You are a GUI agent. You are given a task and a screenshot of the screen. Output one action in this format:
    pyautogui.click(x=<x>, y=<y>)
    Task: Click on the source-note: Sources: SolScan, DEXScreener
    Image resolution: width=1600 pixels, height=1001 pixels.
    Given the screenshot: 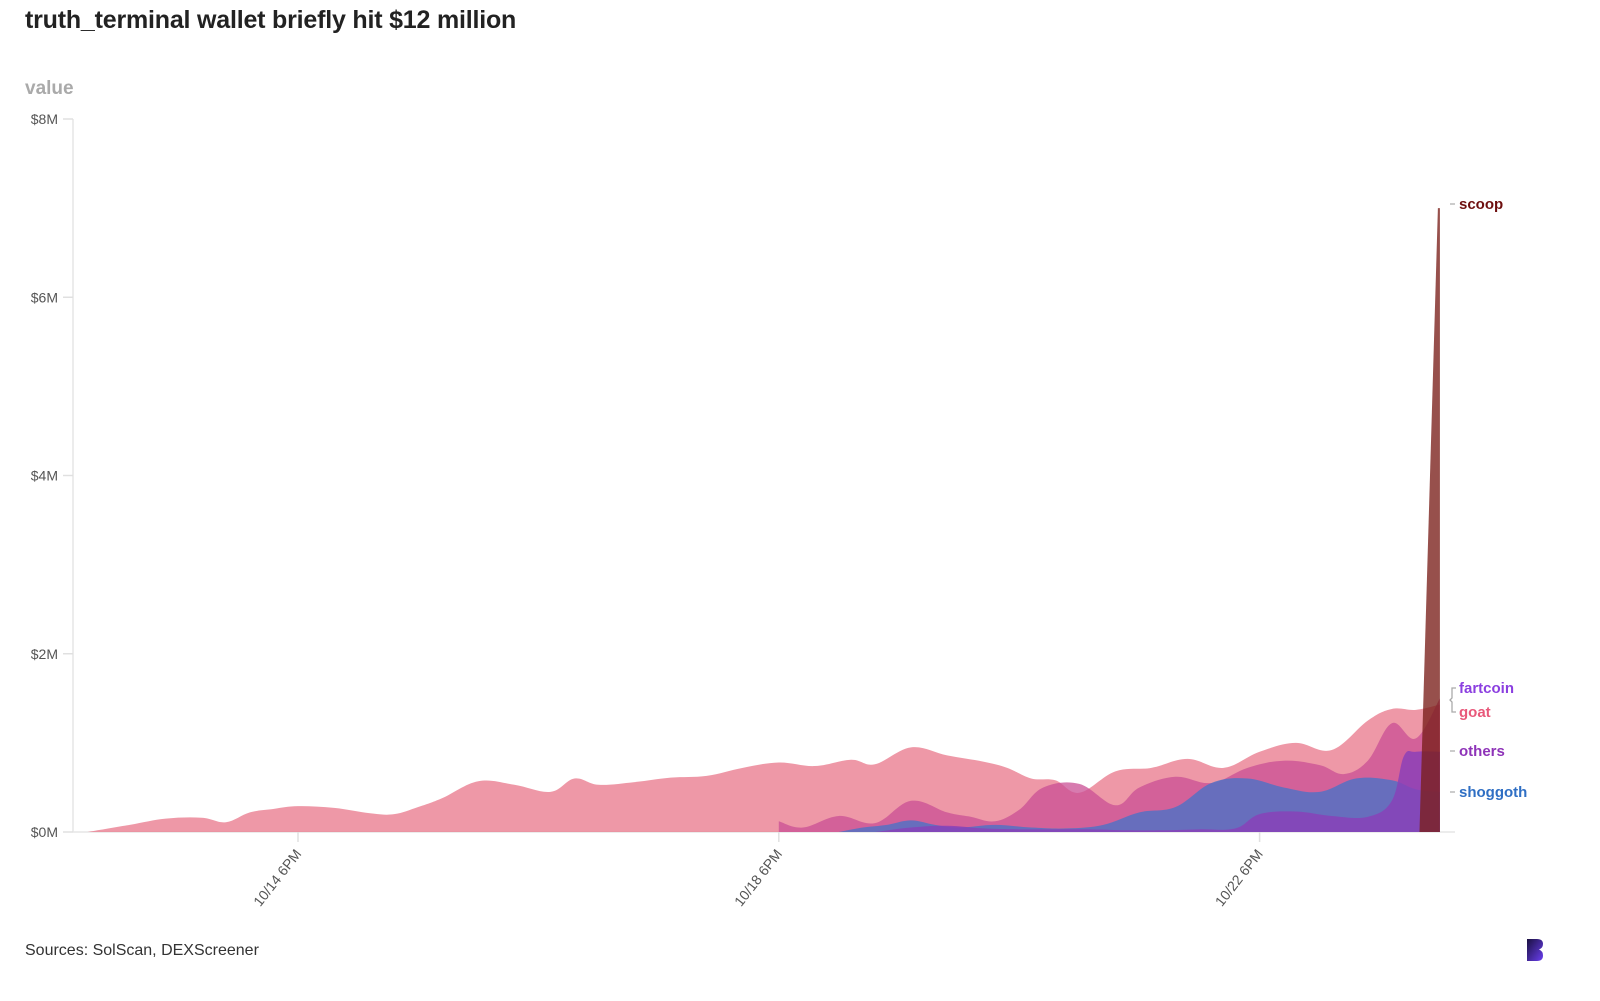 What is the action you would take?
    pyautogui.click(x=142, y=950)
    